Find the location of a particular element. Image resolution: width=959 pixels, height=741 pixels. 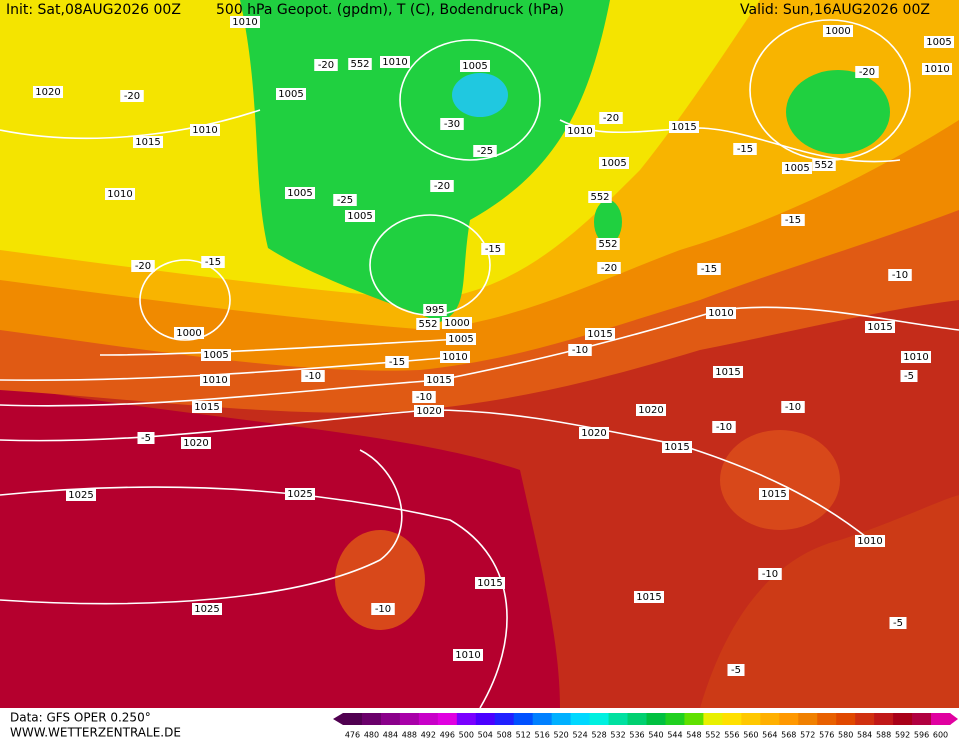

colorbar-label: 588 is located at coordinates (883, 735).